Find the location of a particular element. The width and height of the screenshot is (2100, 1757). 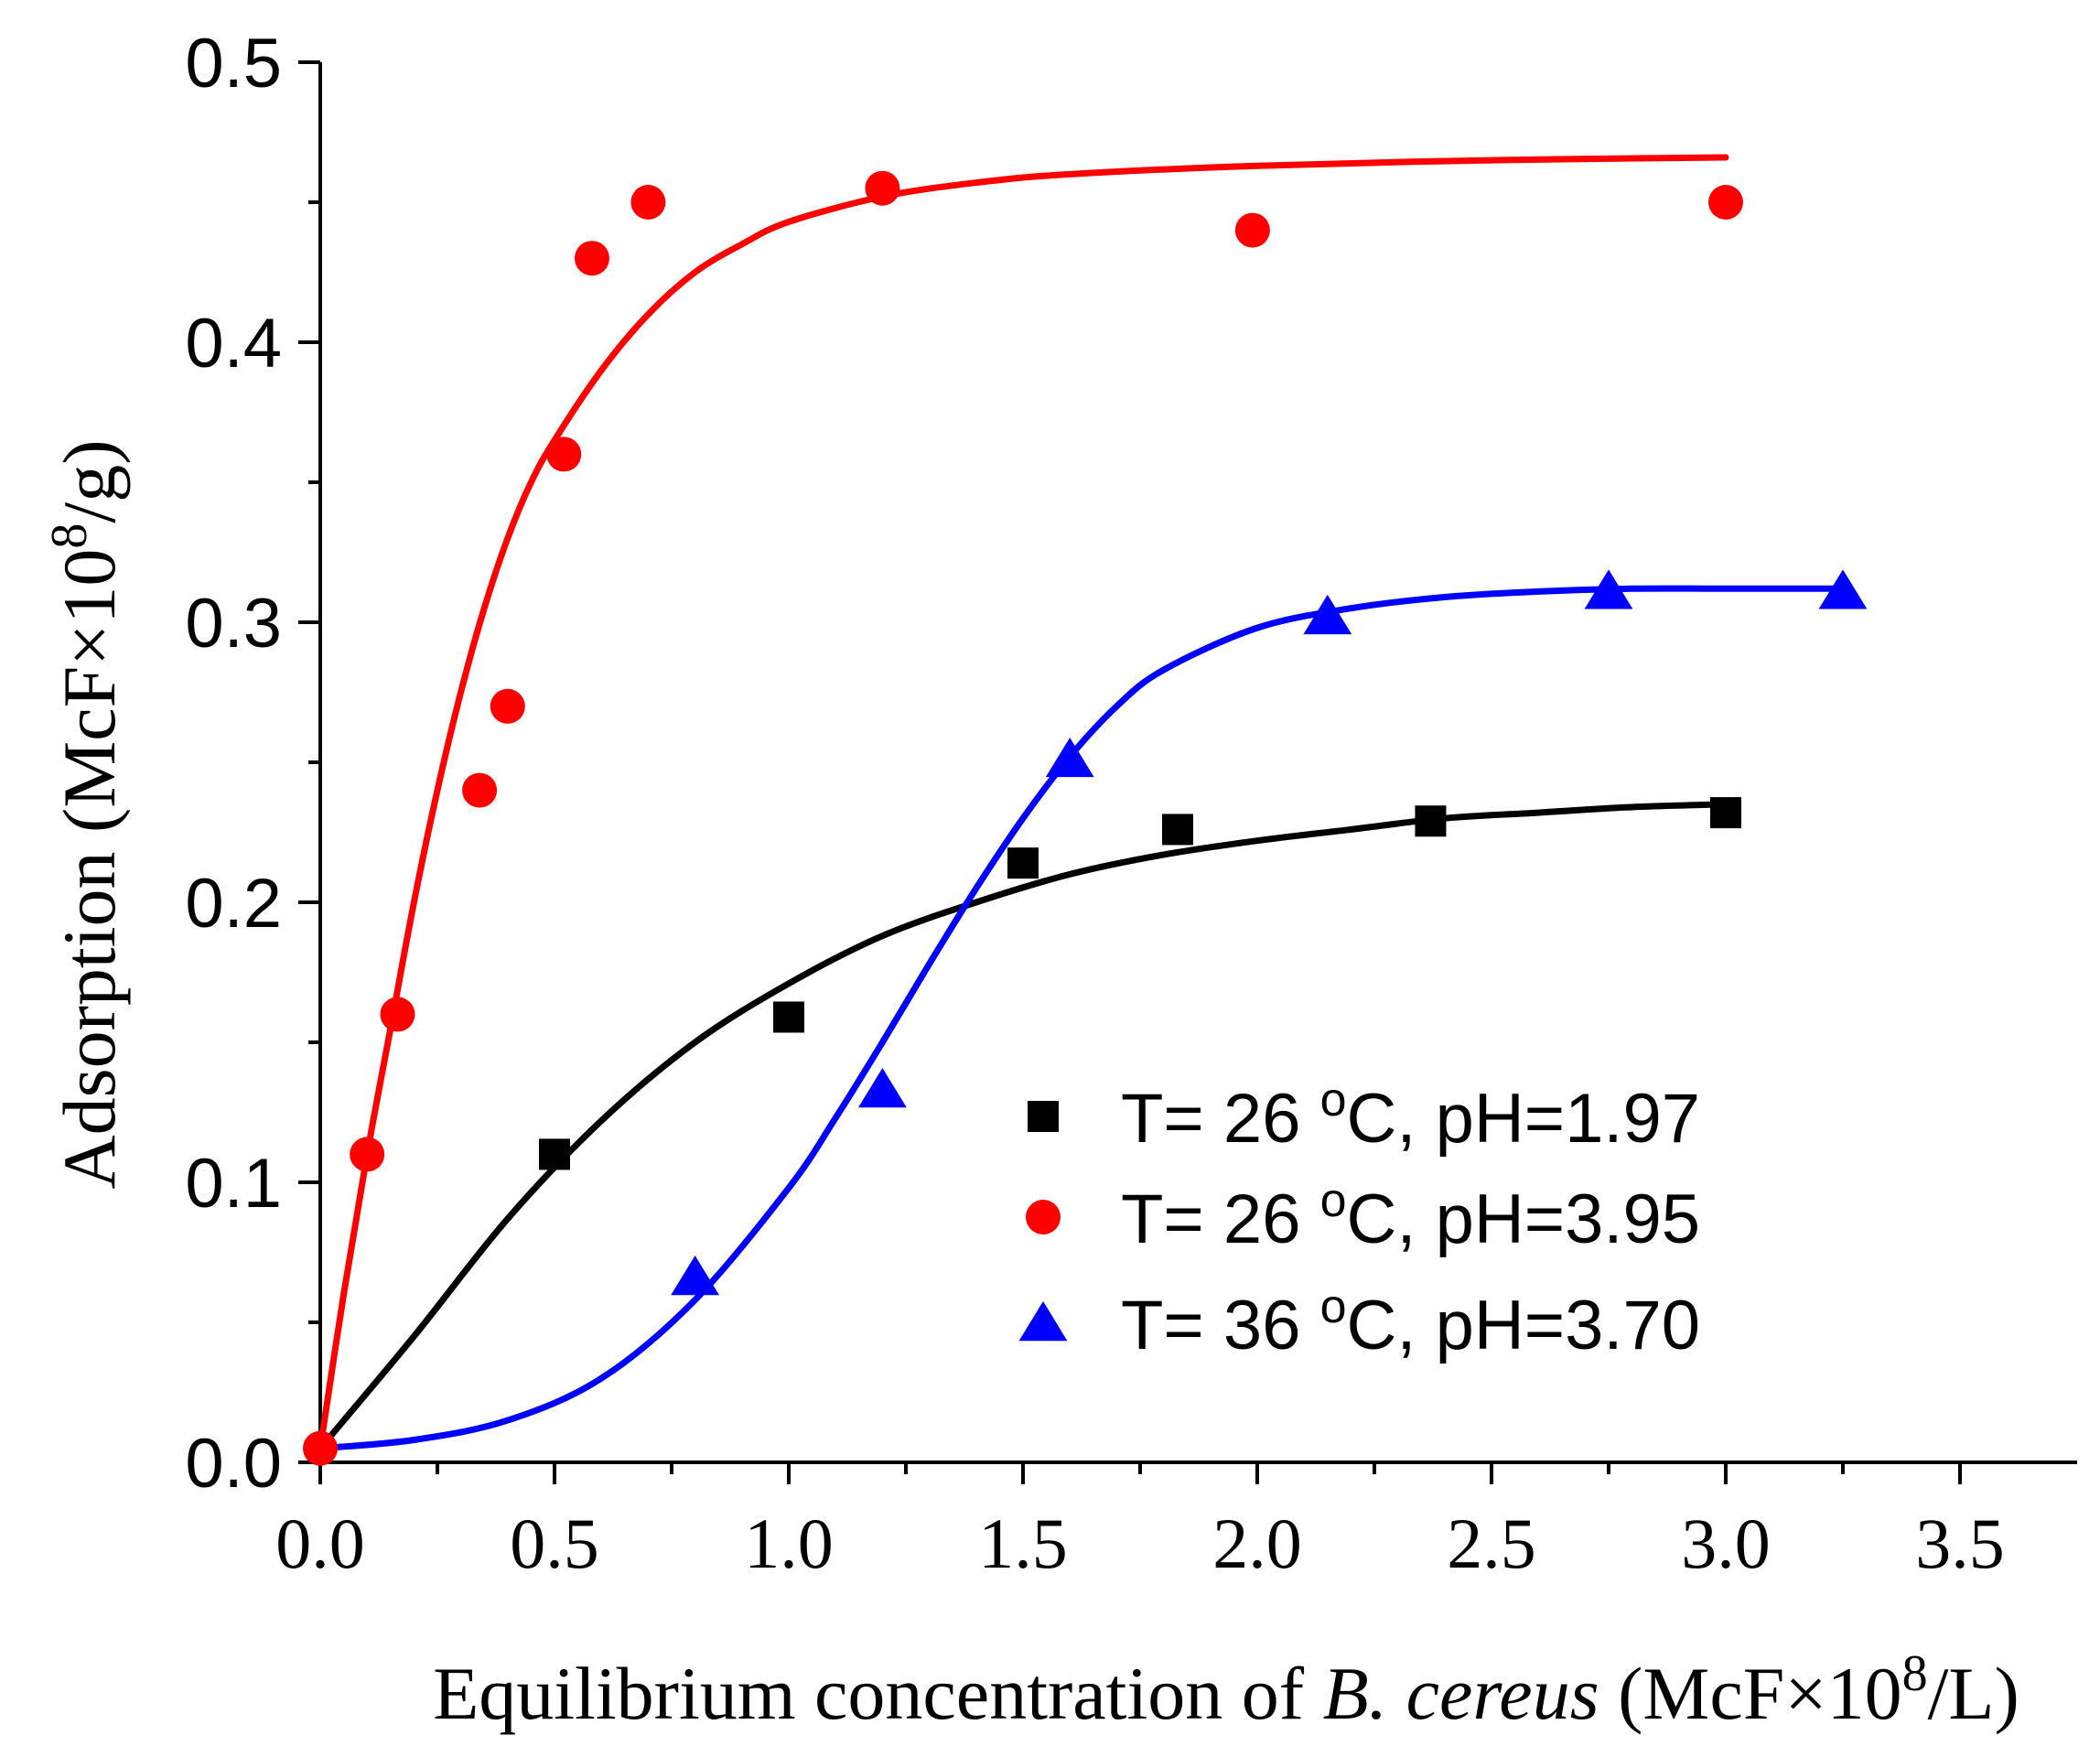

y-axis-title-sup: 8 is located at coordinates (69, 536).